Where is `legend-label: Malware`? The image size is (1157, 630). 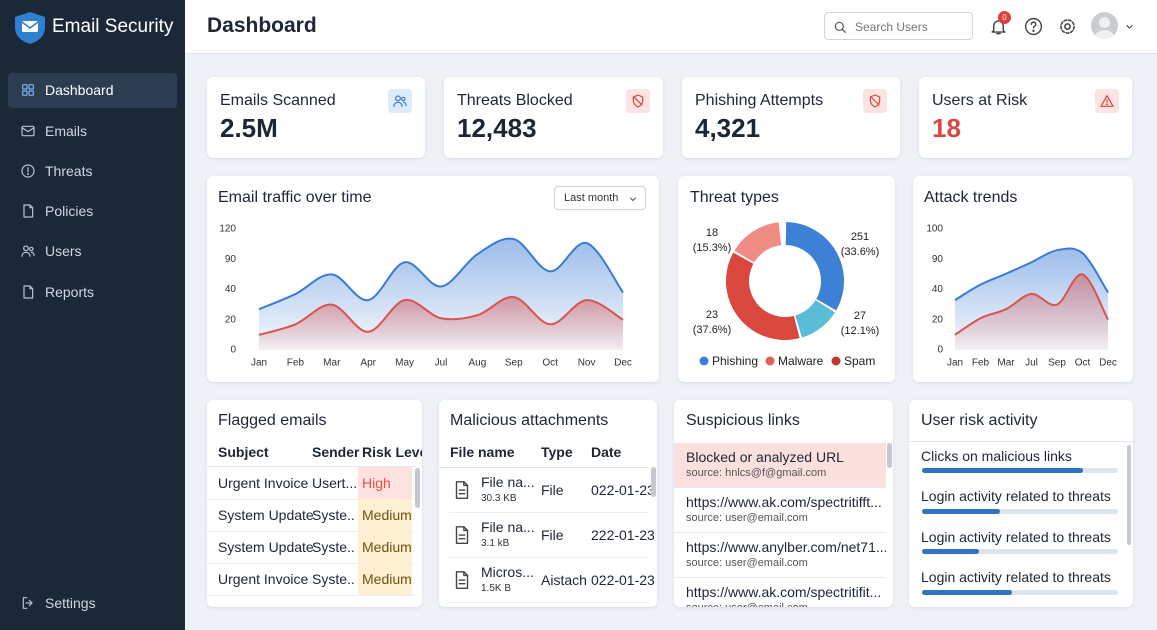 legend-label: Malware is located at coordinates (801, 361).